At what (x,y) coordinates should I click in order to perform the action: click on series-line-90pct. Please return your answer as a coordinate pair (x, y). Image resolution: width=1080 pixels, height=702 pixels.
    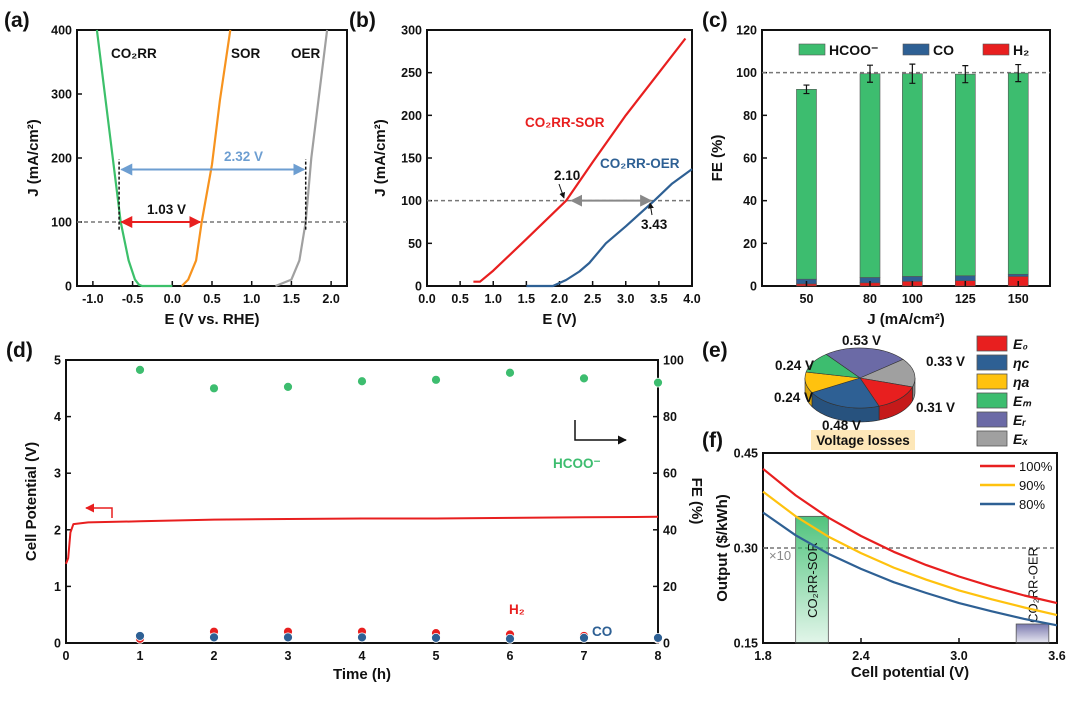
    Looking at the image, I should click on (910, 553).